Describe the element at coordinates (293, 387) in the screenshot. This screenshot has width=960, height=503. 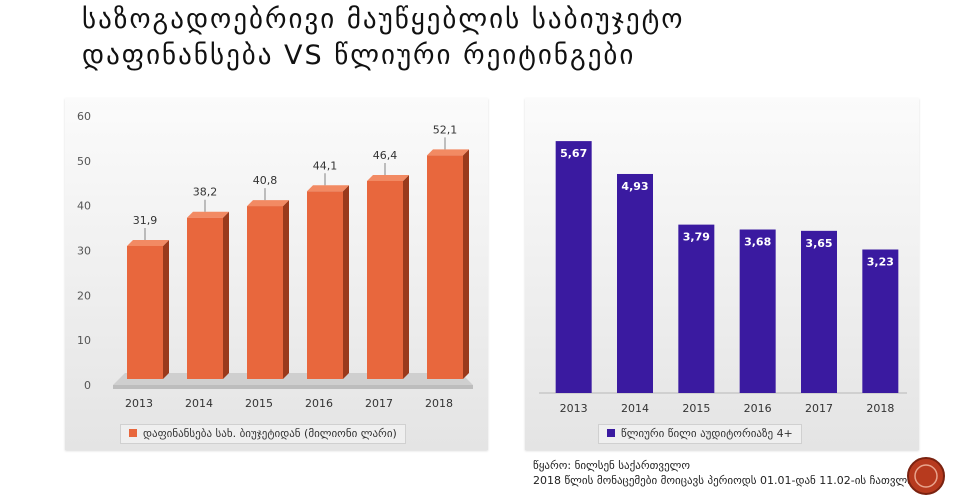
I see `funding-chart-floor-edge` at that location.